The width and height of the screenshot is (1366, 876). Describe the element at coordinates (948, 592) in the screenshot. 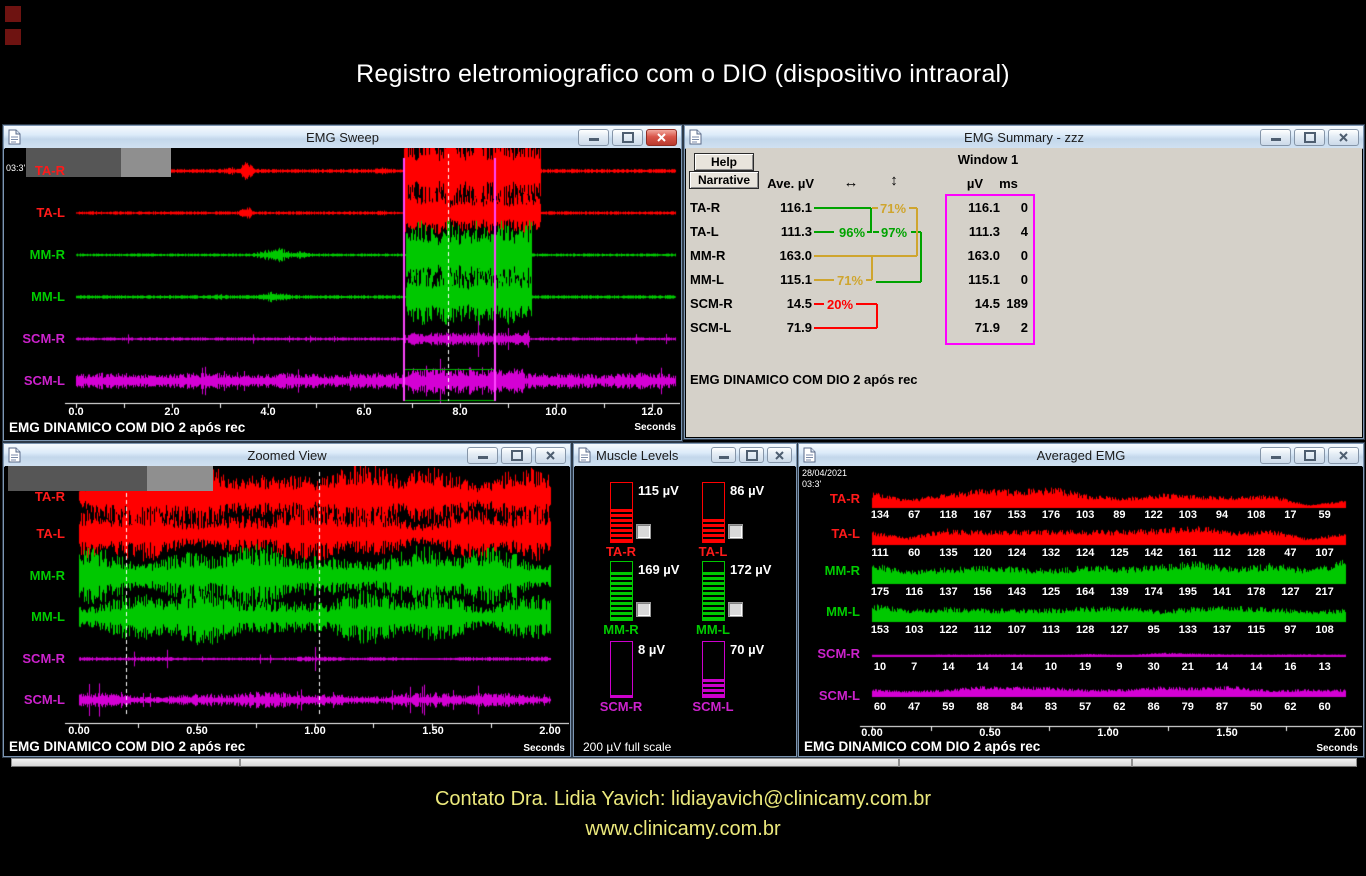

I see `avg-value: 137` at that location.